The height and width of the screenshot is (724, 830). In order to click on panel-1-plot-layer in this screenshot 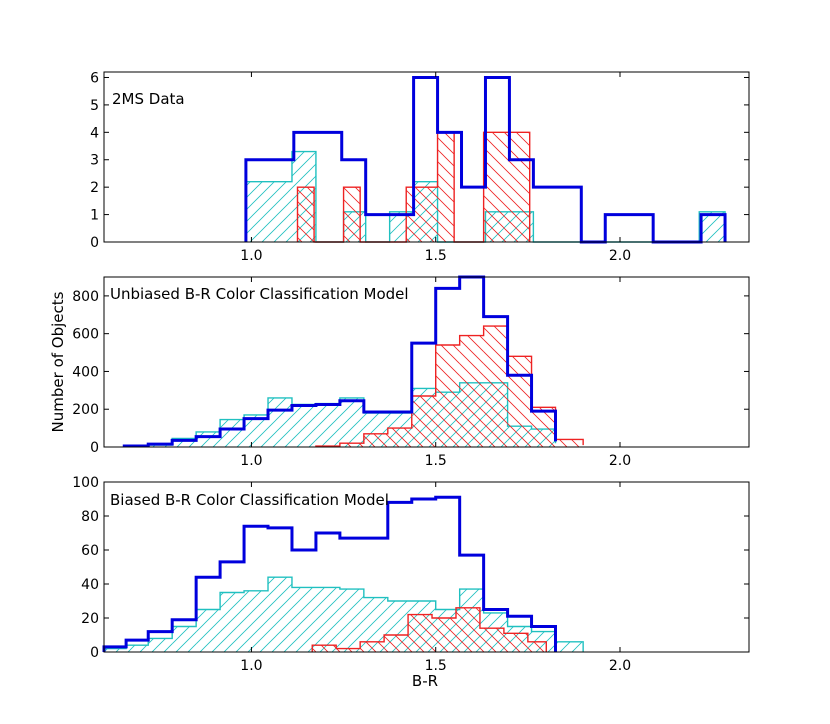, I will do `click(485, 159)`.